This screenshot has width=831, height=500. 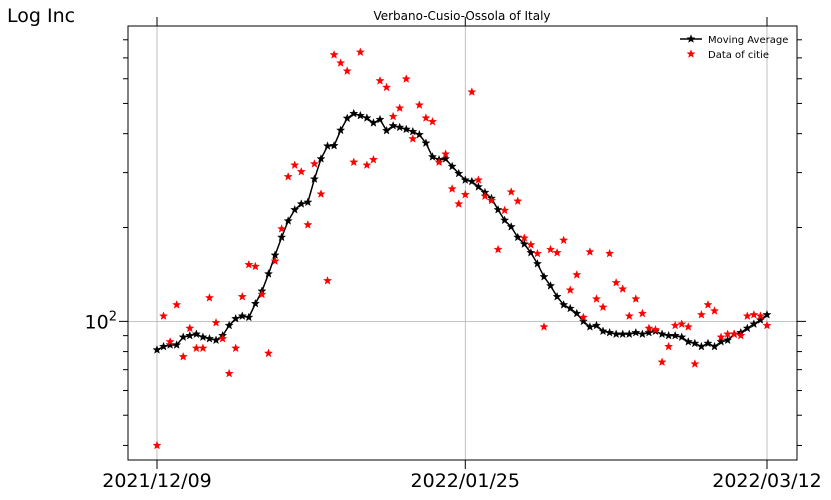 I want to click on legend: Moving Average Data of citie, so click(x=734, y=47).